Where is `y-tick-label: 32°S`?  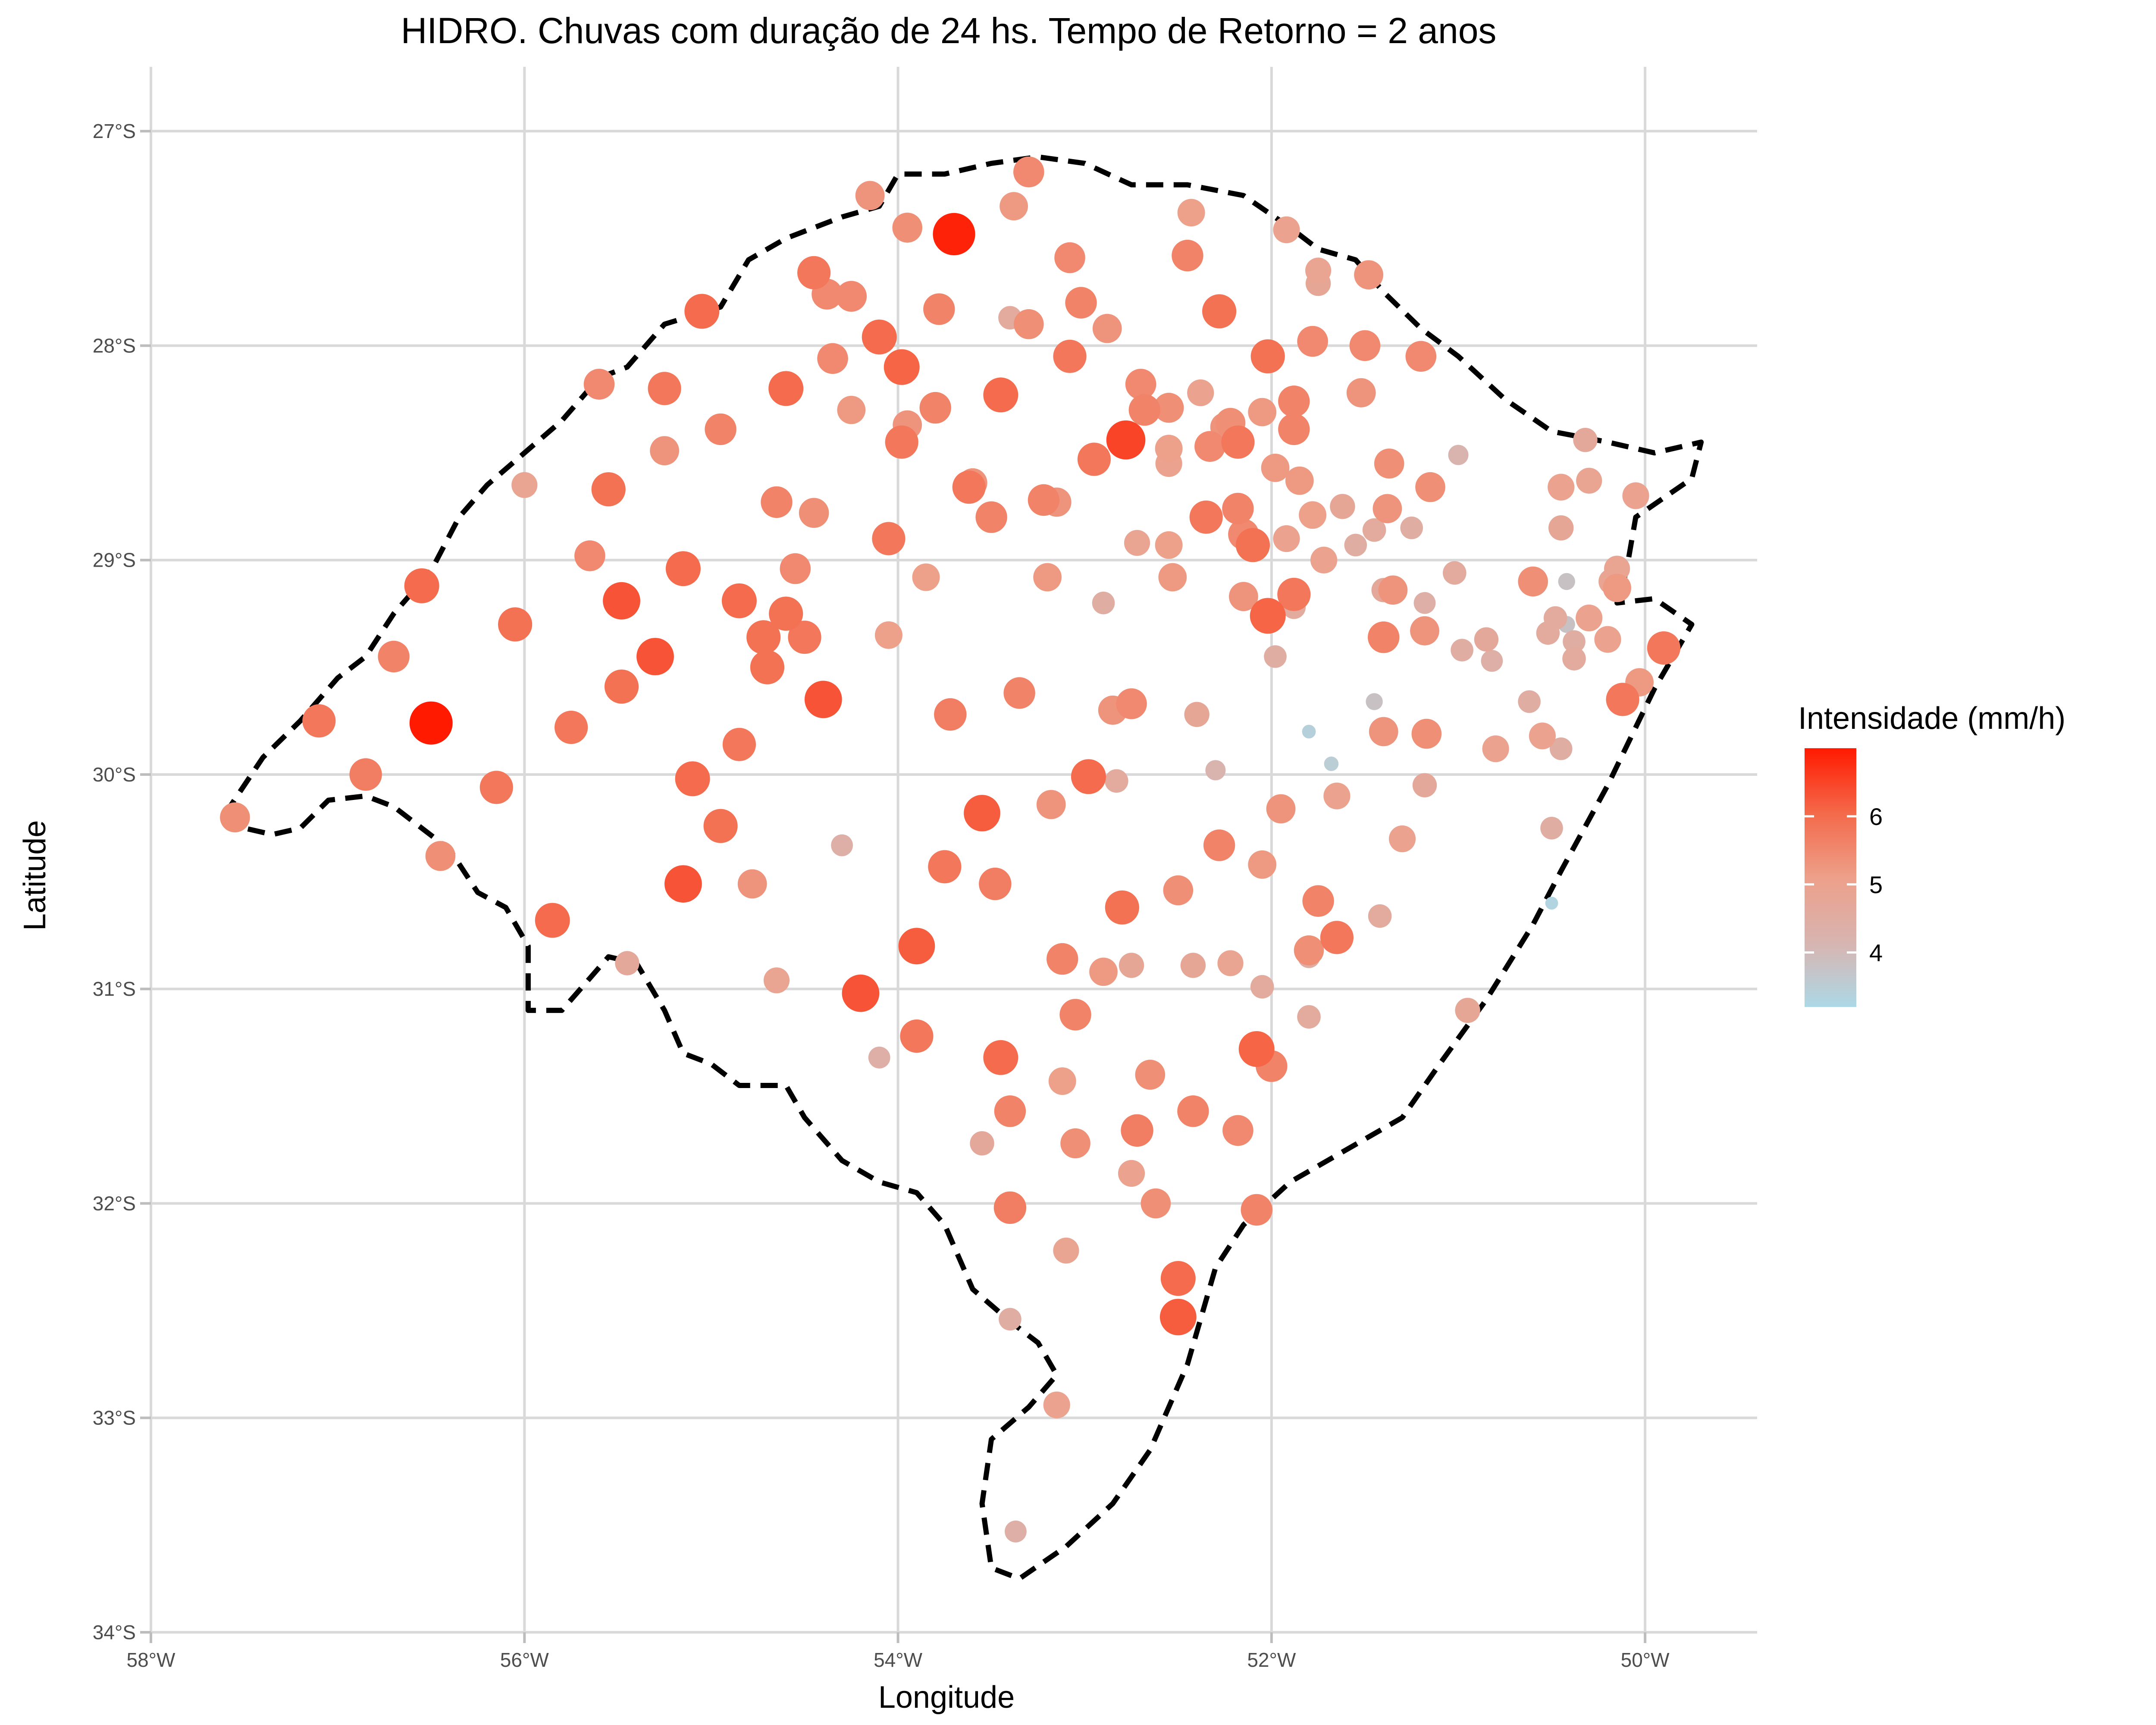 y-tick-label: 32°S is located at coordinates (114, 1203).